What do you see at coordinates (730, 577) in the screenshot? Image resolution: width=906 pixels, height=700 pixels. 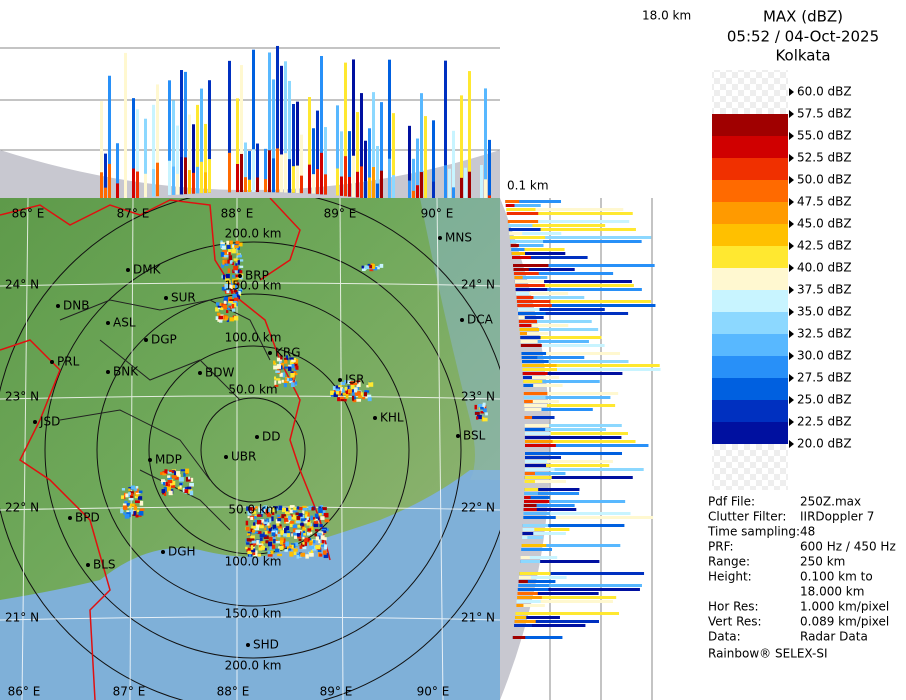 I see `info-key: Height:` at bounding box center [730, 577].